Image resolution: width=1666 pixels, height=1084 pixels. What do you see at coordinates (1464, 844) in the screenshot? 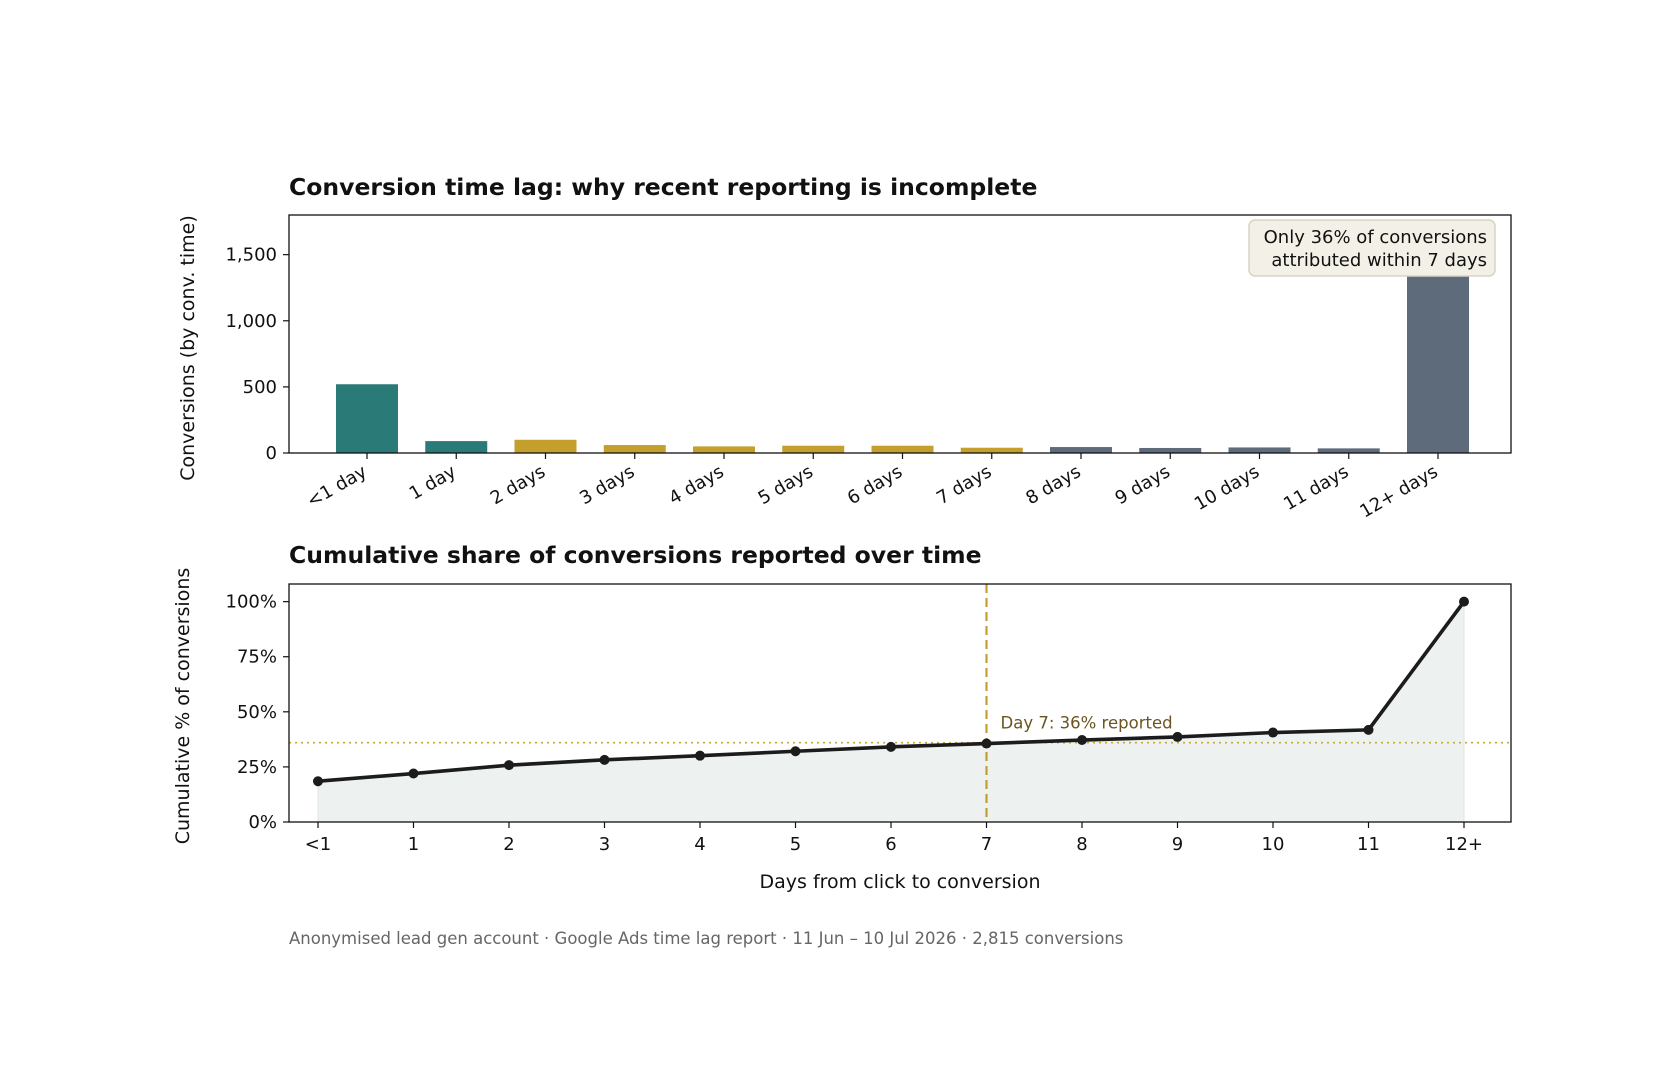
I see `x-tick-label: 12+` at bounding box center [1464, 844].